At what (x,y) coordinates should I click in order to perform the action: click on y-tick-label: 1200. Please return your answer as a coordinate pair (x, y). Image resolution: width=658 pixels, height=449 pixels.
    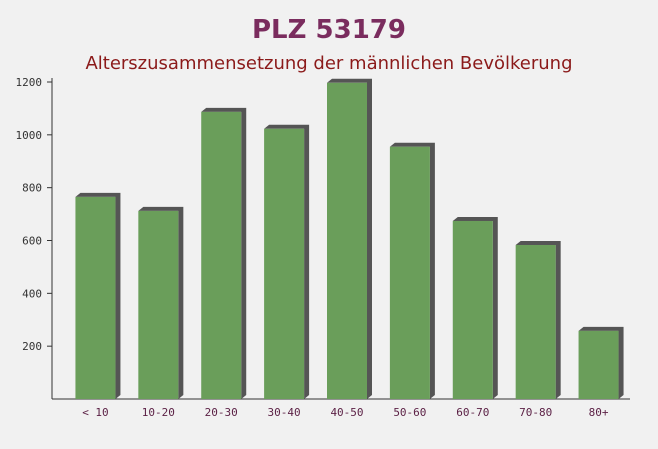
    Looking at the image, I should click on (29, 82).